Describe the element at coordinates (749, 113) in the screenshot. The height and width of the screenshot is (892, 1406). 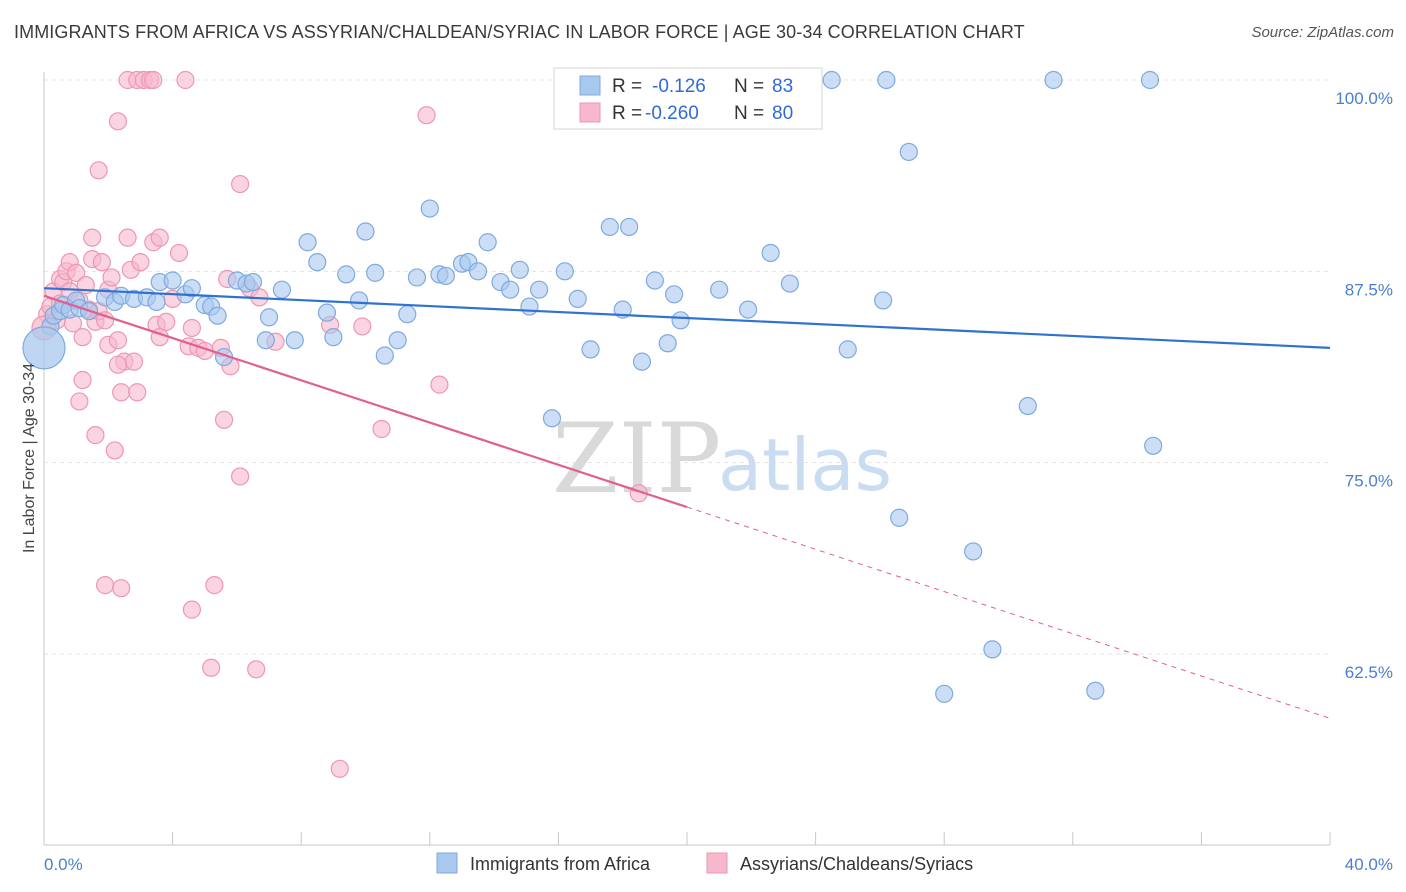
I see `legend-n-label-pink: N =` at that location.